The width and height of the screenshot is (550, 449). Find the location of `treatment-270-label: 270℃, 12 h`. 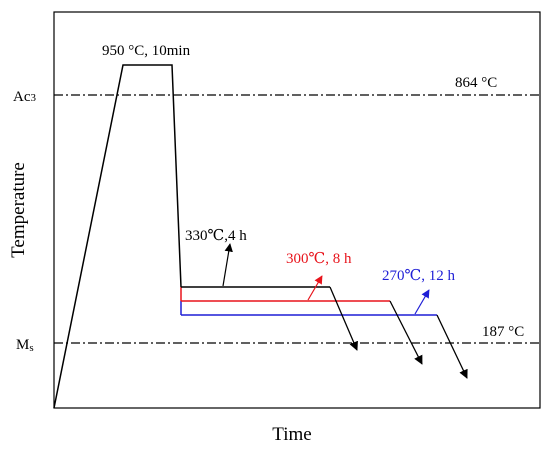

treatment-270-label: 270℃, 12 h is located at coordinates (419, 276).